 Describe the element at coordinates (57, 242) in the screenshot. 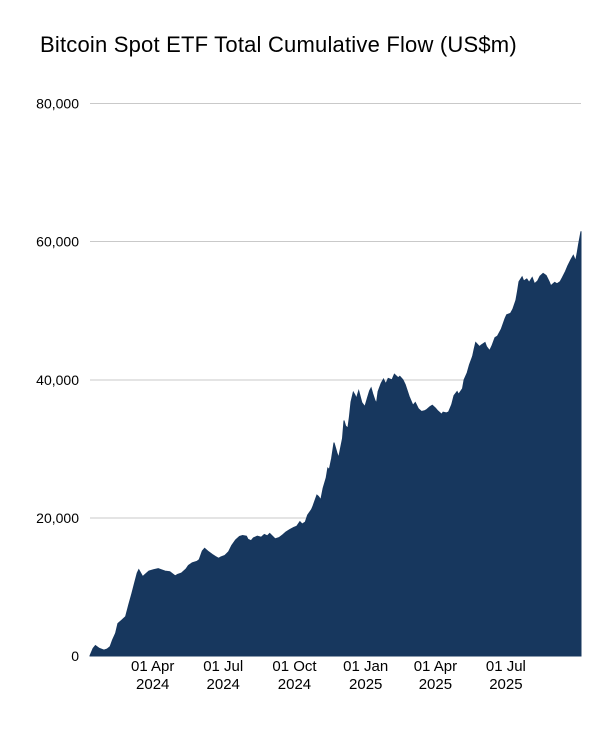

I see `y-tick-label: 60,000` at that location.